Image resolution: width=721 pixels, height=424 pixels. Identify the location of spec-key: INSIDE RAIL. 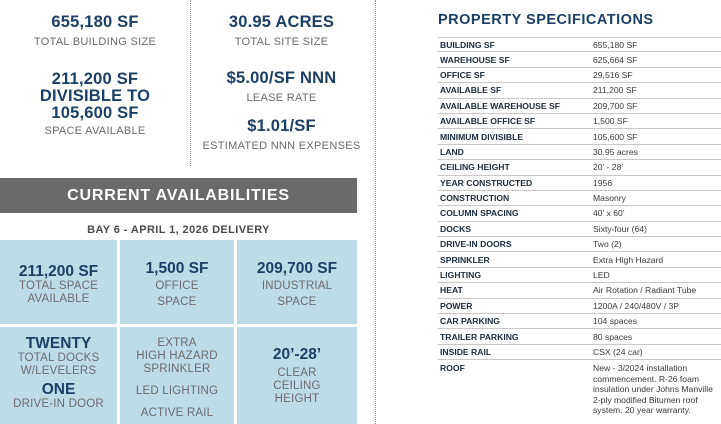
(466, 352).